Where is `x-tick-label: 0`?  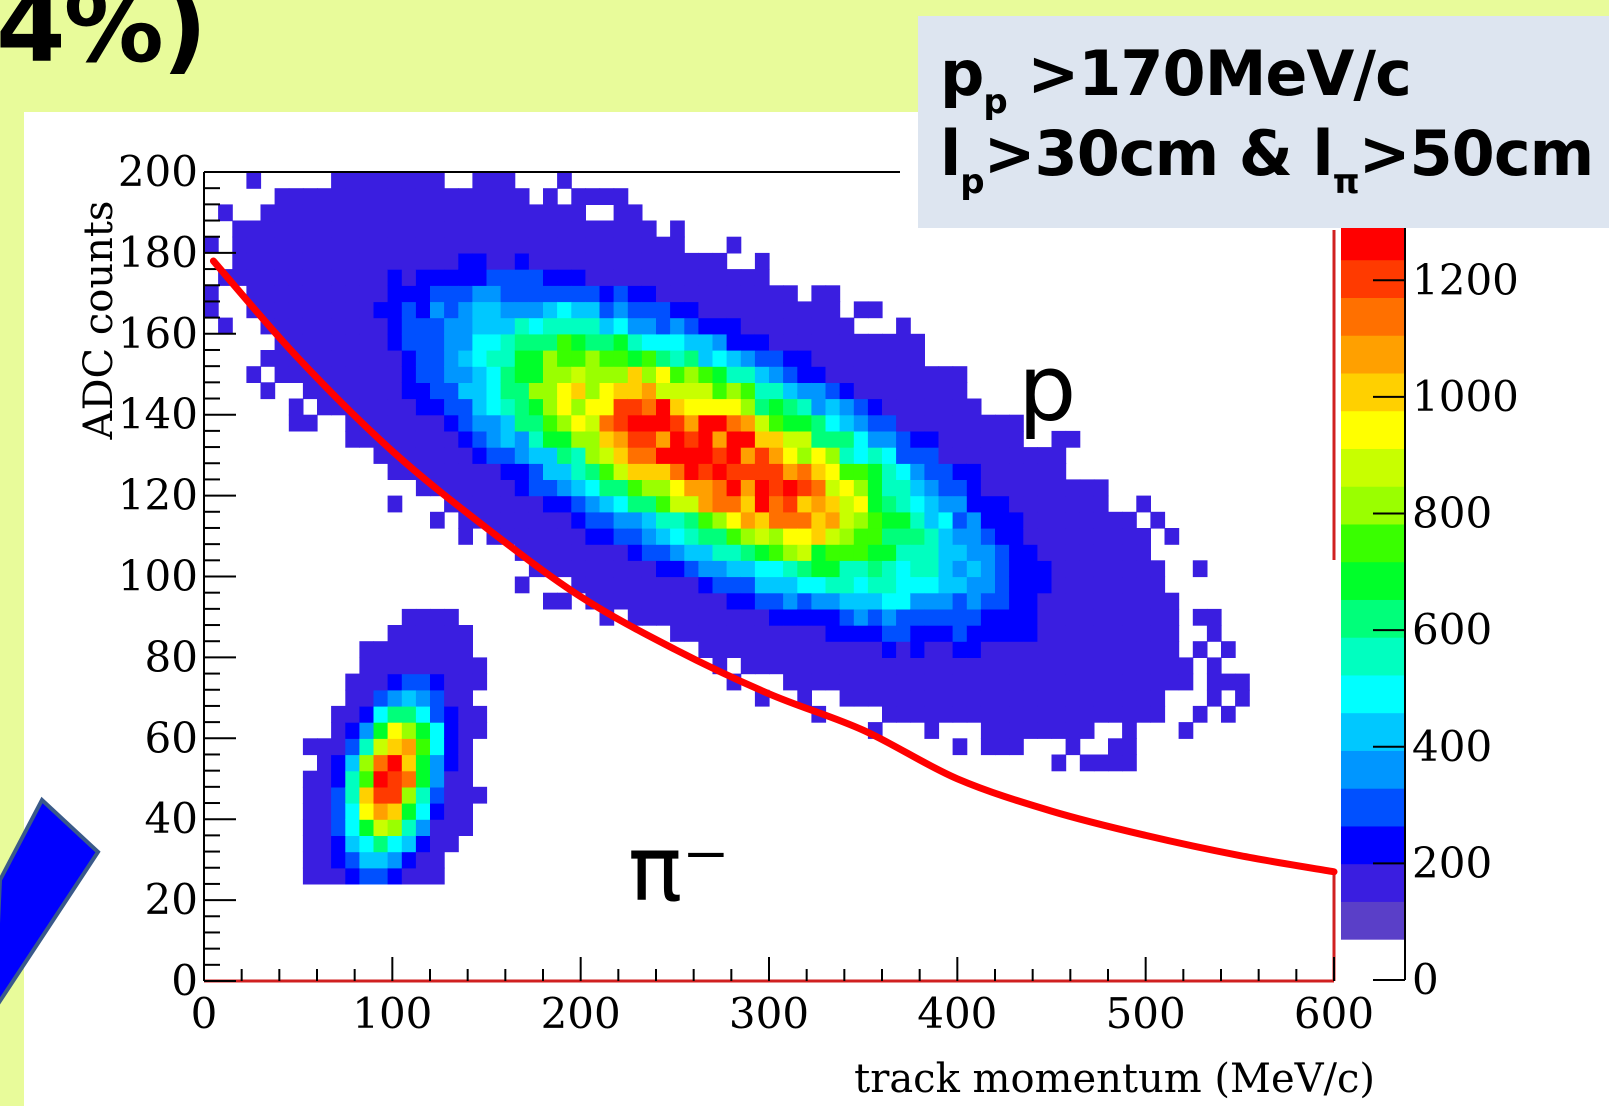 x-tick-label: 0 is located at coordinates (204, 1013).